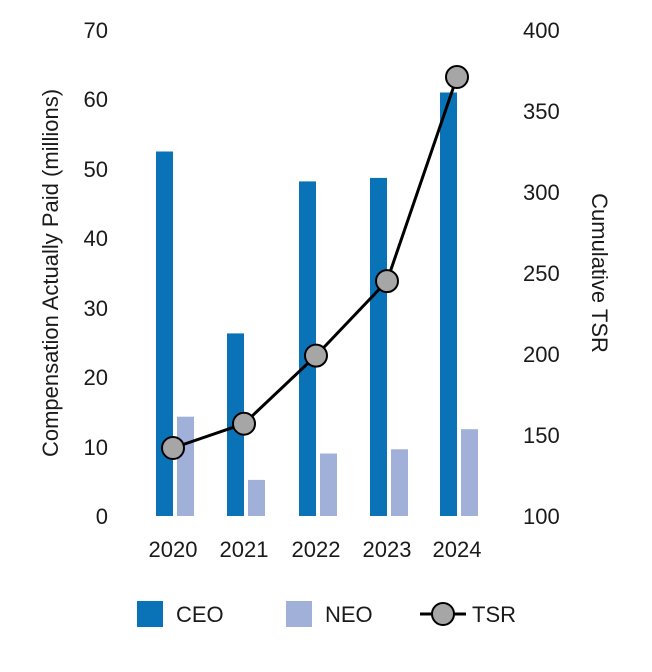 This screenshot has width=652, height=672. What do you see at coordinates (50, 273) in the screenshot?
I see `left-axis-title: Compensation Actually Paid (millions)` at bounding box center [50, 273].